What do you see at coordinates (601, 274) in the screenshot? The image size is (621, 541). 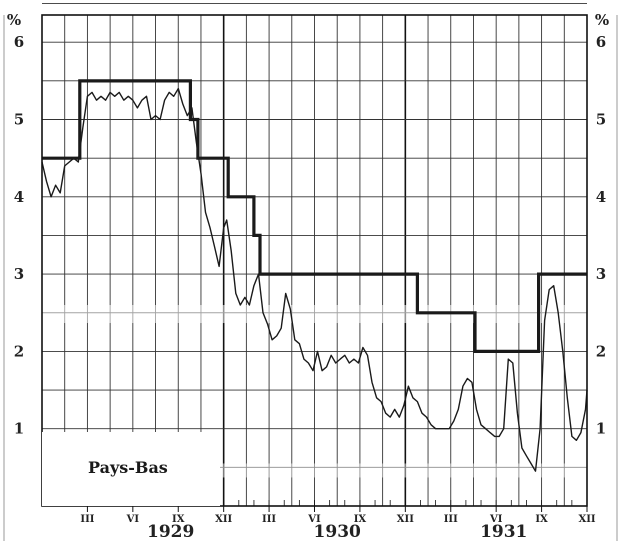 I see `y-tick-label-right: 3` at bounding box center [601, 274].